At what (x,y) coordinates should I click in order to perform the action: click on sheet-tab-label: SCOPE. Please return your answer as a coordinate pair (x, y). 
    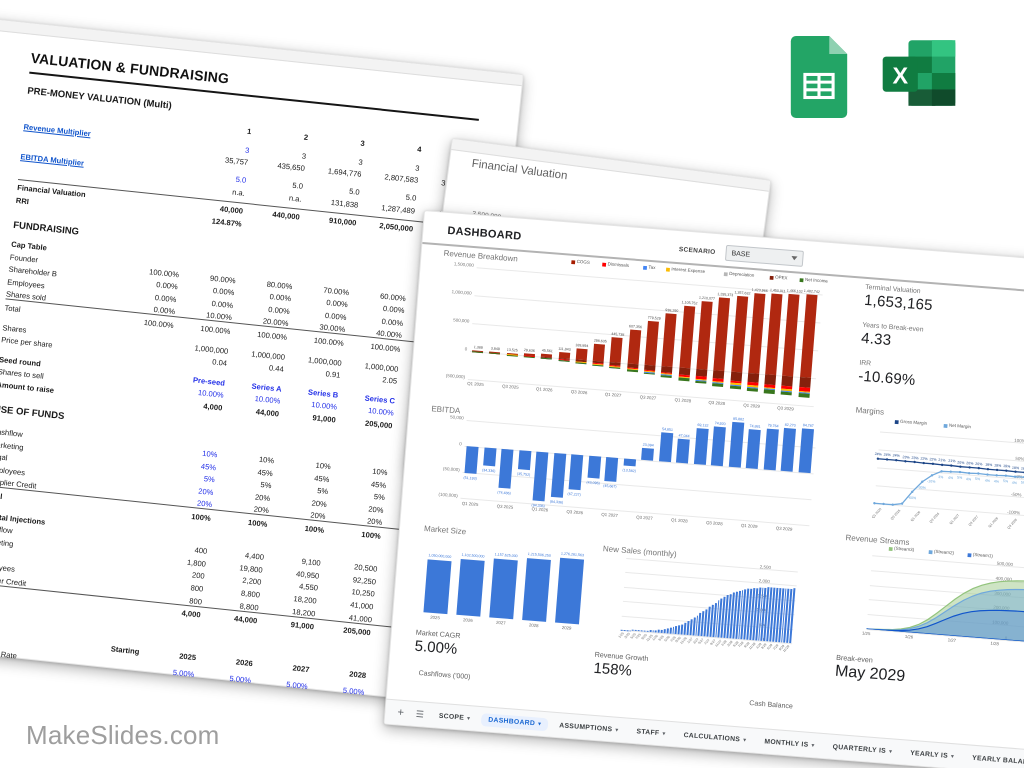
    Looking at the image, I should click on (451, 717).